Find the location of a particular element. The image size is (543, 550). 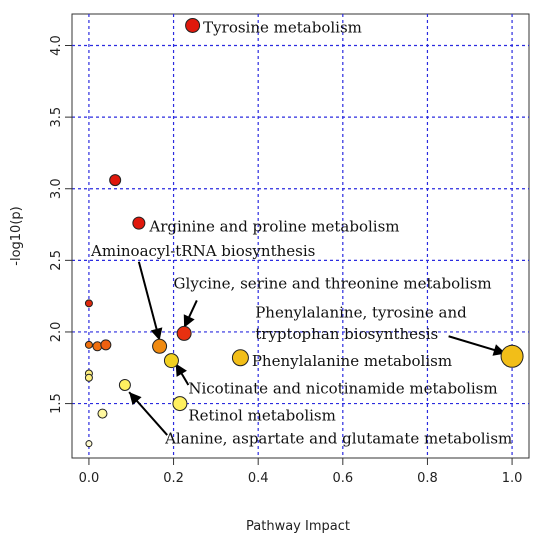

annotation-label: Nicotinate and nicotinamide metabolism is located at coordinates (342, 388).